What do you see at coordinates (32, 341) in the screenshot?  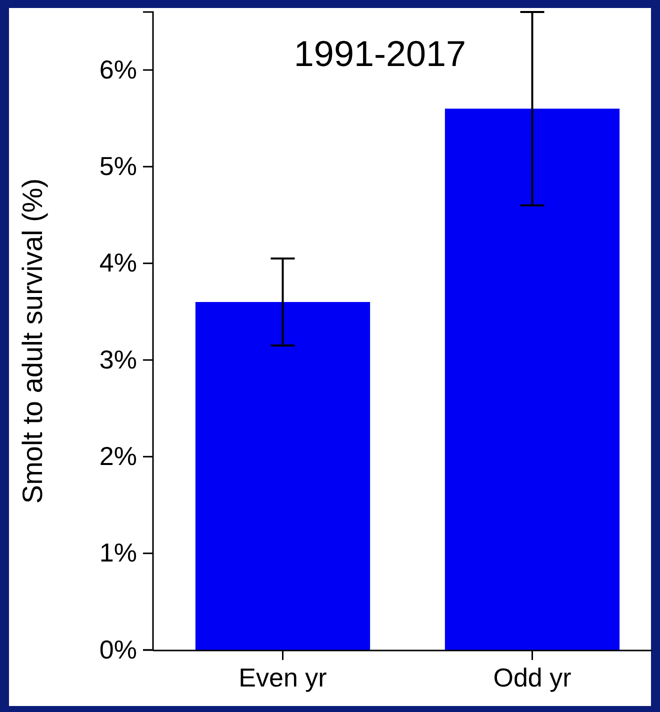 I see `y-axis-title: Smolt to adult survival (%)` at bounding box center [32, 341].